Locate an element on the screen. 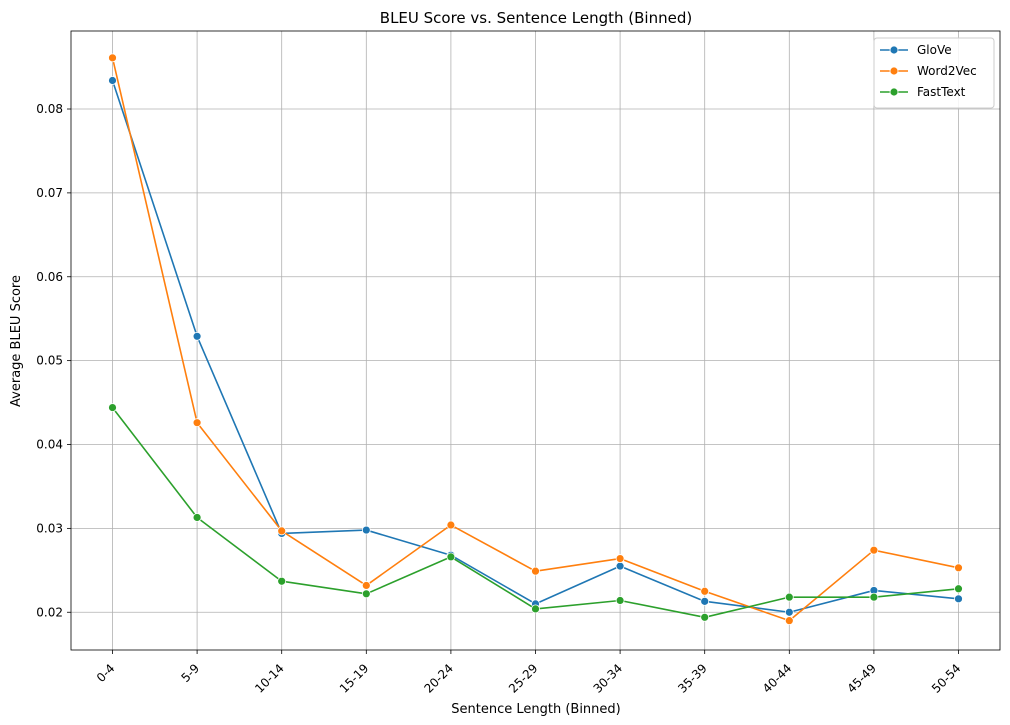 This screenshot has height=725, width=1010. legend-label-glove: GloVe is located at coordinates (934, 50).